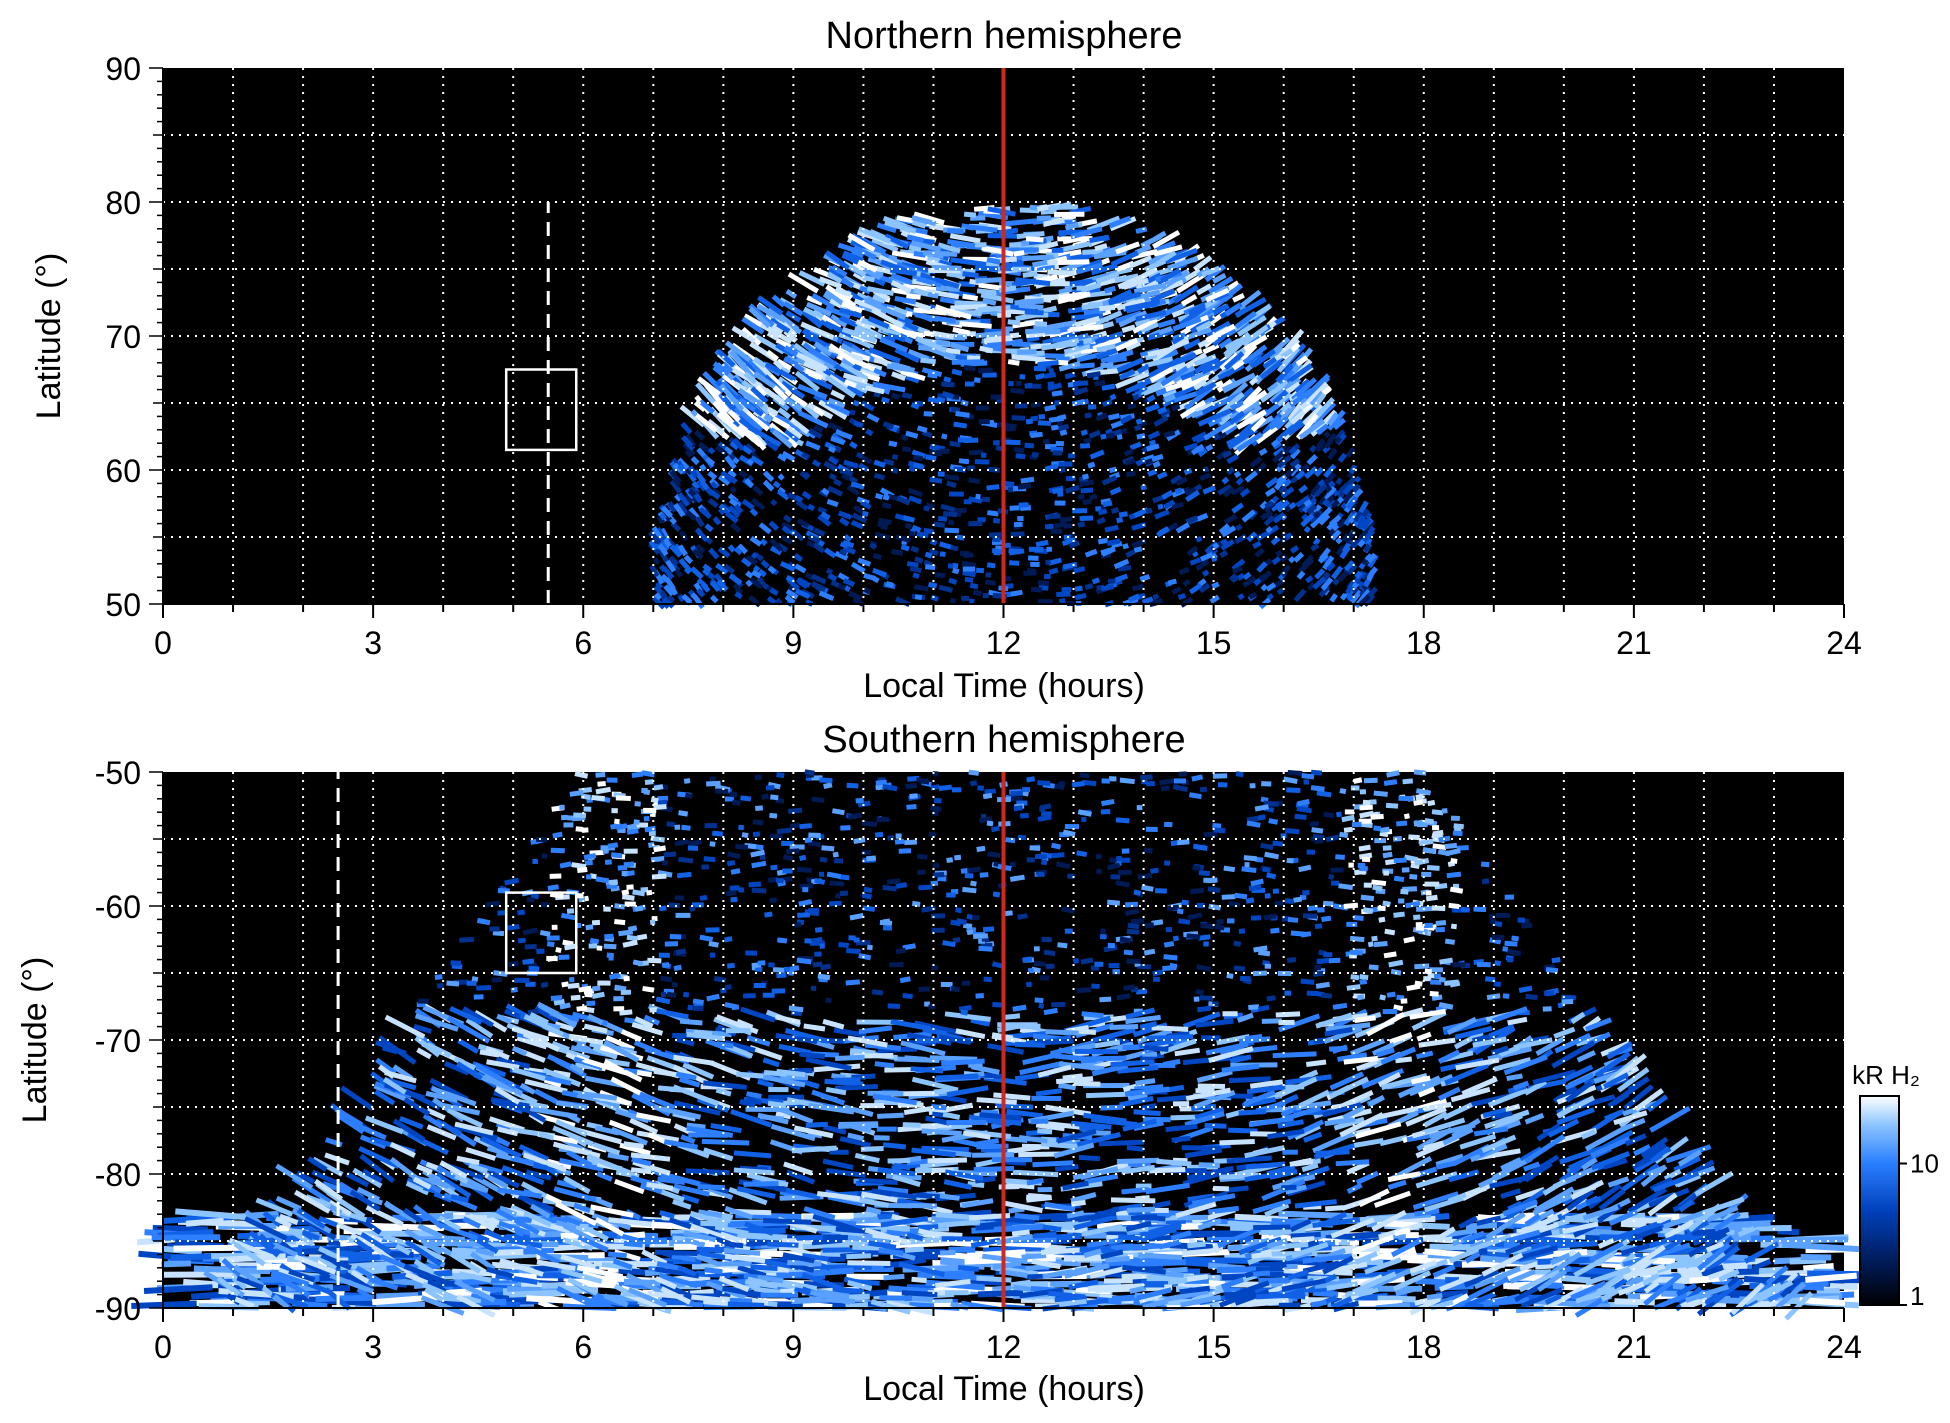 This screenshot has width=1950, height=1423. Describe the element at coordinates (793, 643) in the screenshot. I see `x-tick-label: 9` at that location.